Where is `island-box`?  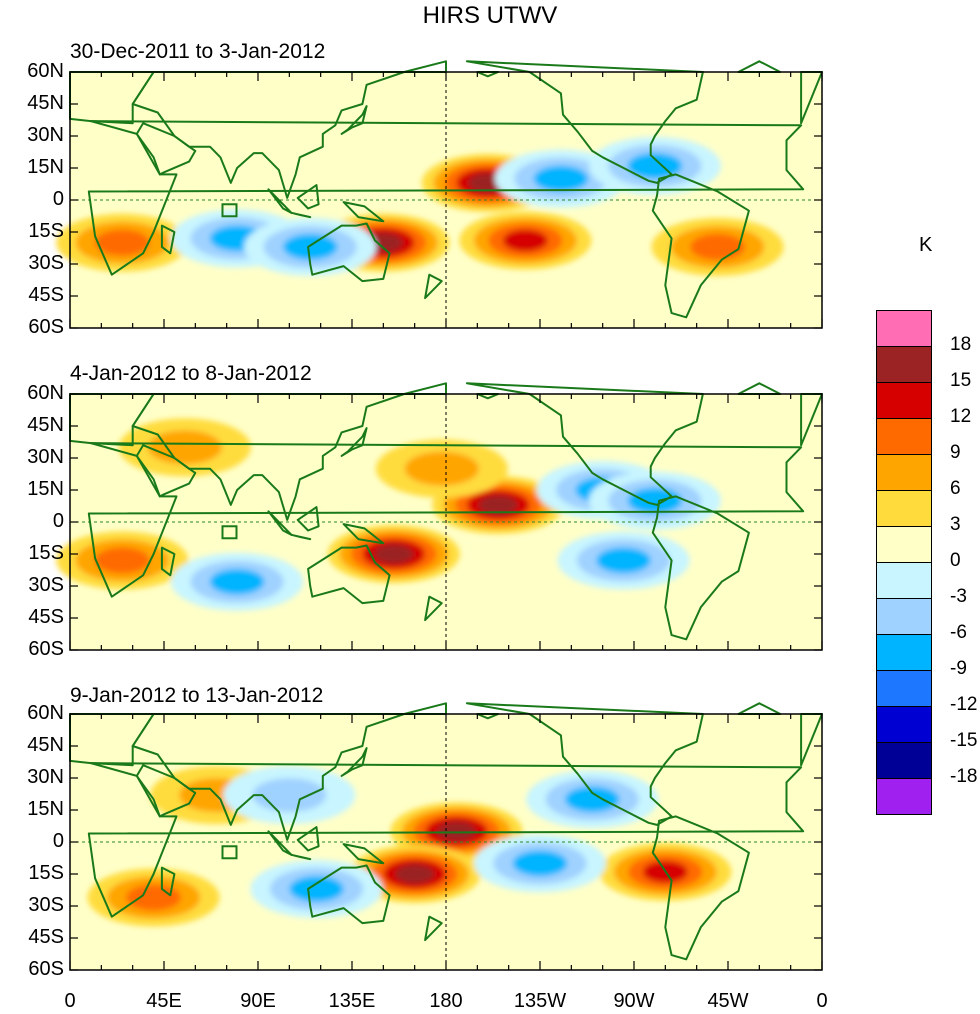 island-box is located at coordinates (229, 852).